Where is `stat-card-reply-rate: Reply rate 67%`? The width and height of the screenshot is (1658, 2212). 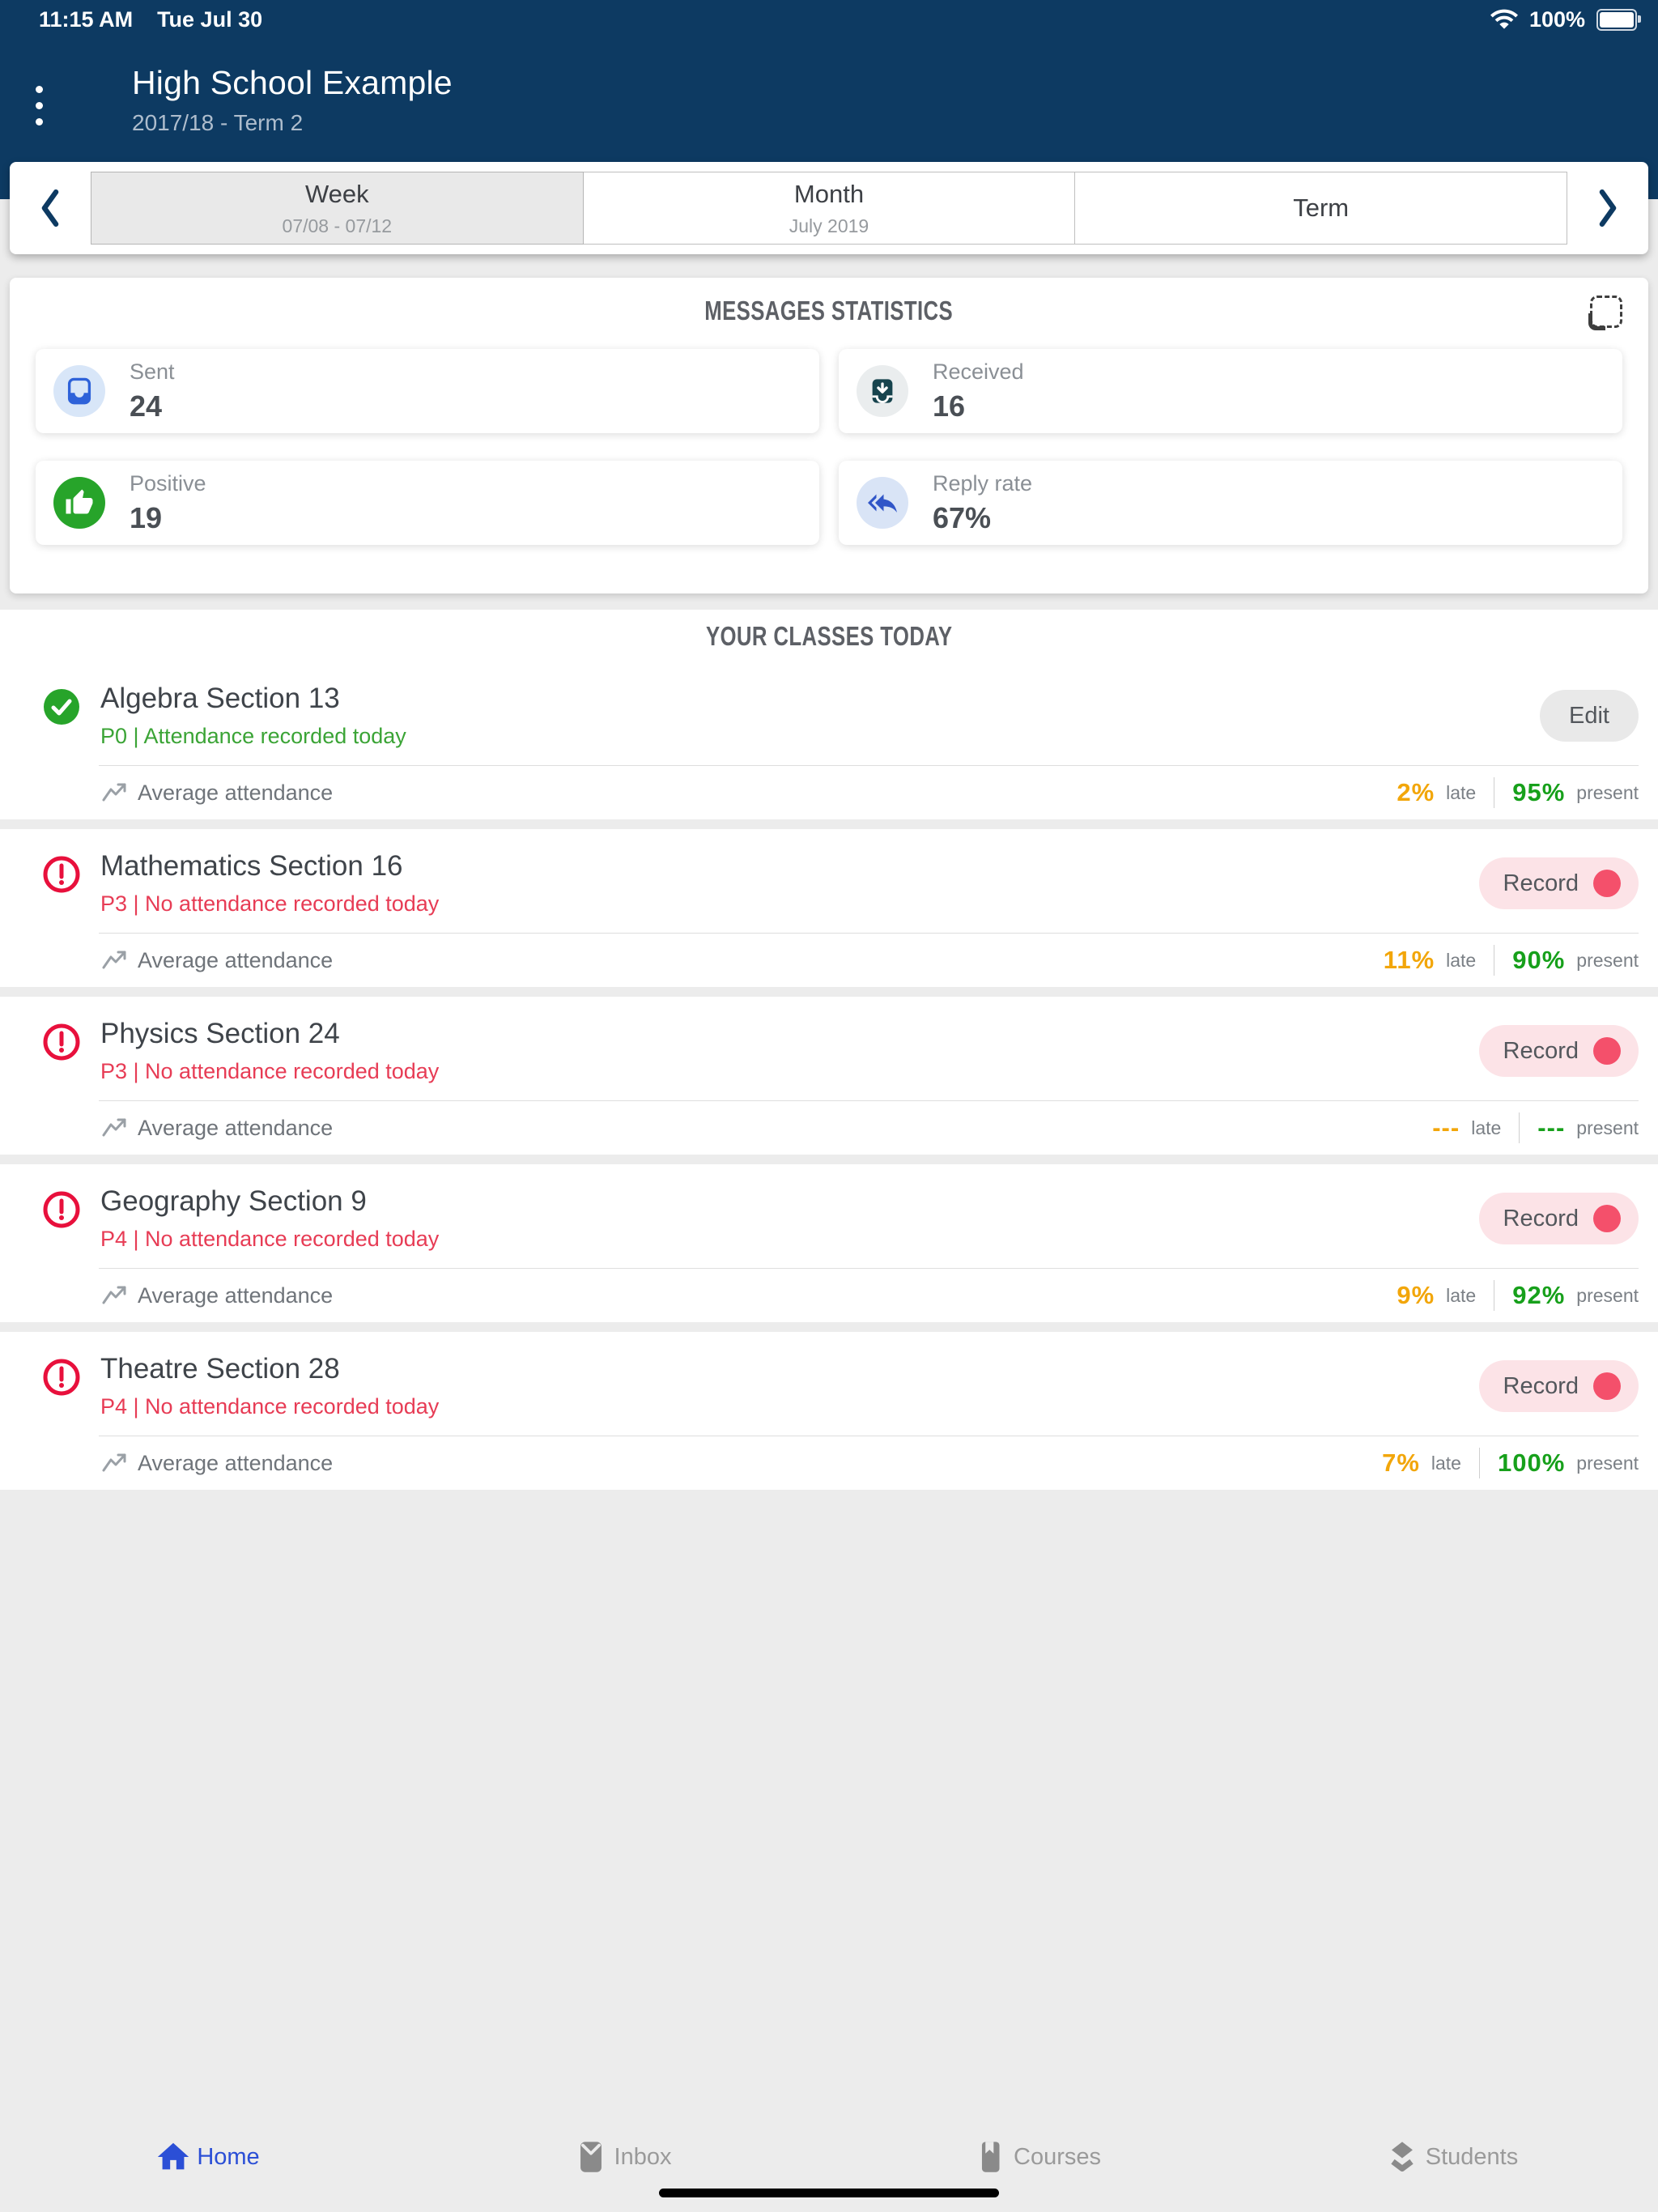
stat-card-reply-rate: Reply rate 67% is located at coordinates (1230, 503).